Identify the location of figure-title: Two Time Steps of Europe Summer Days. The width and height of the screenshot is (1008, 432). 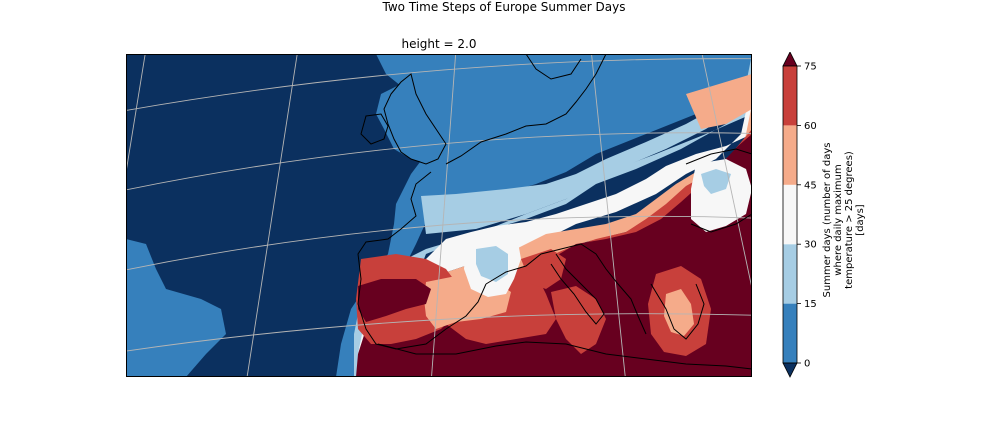
(504, 7).